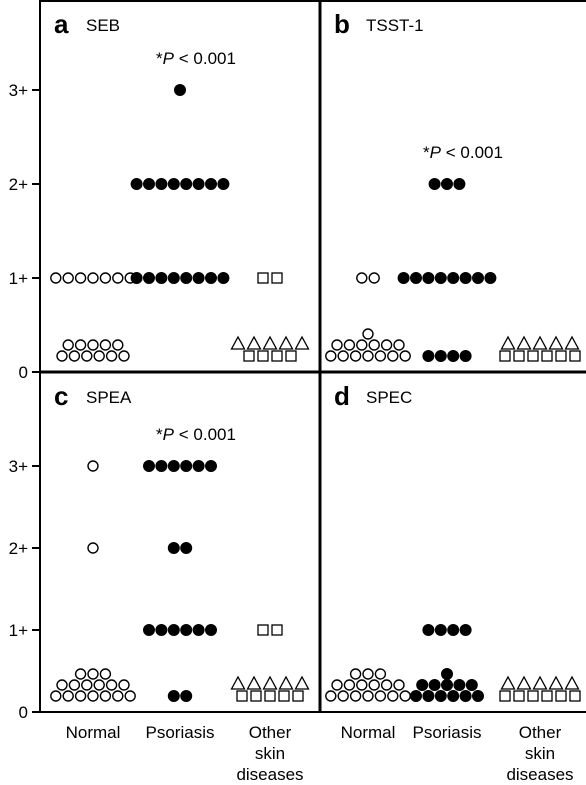 The height and width of the screenshot is (785, 586). I want to click on panel-title: SPEA, so click(109, 397).